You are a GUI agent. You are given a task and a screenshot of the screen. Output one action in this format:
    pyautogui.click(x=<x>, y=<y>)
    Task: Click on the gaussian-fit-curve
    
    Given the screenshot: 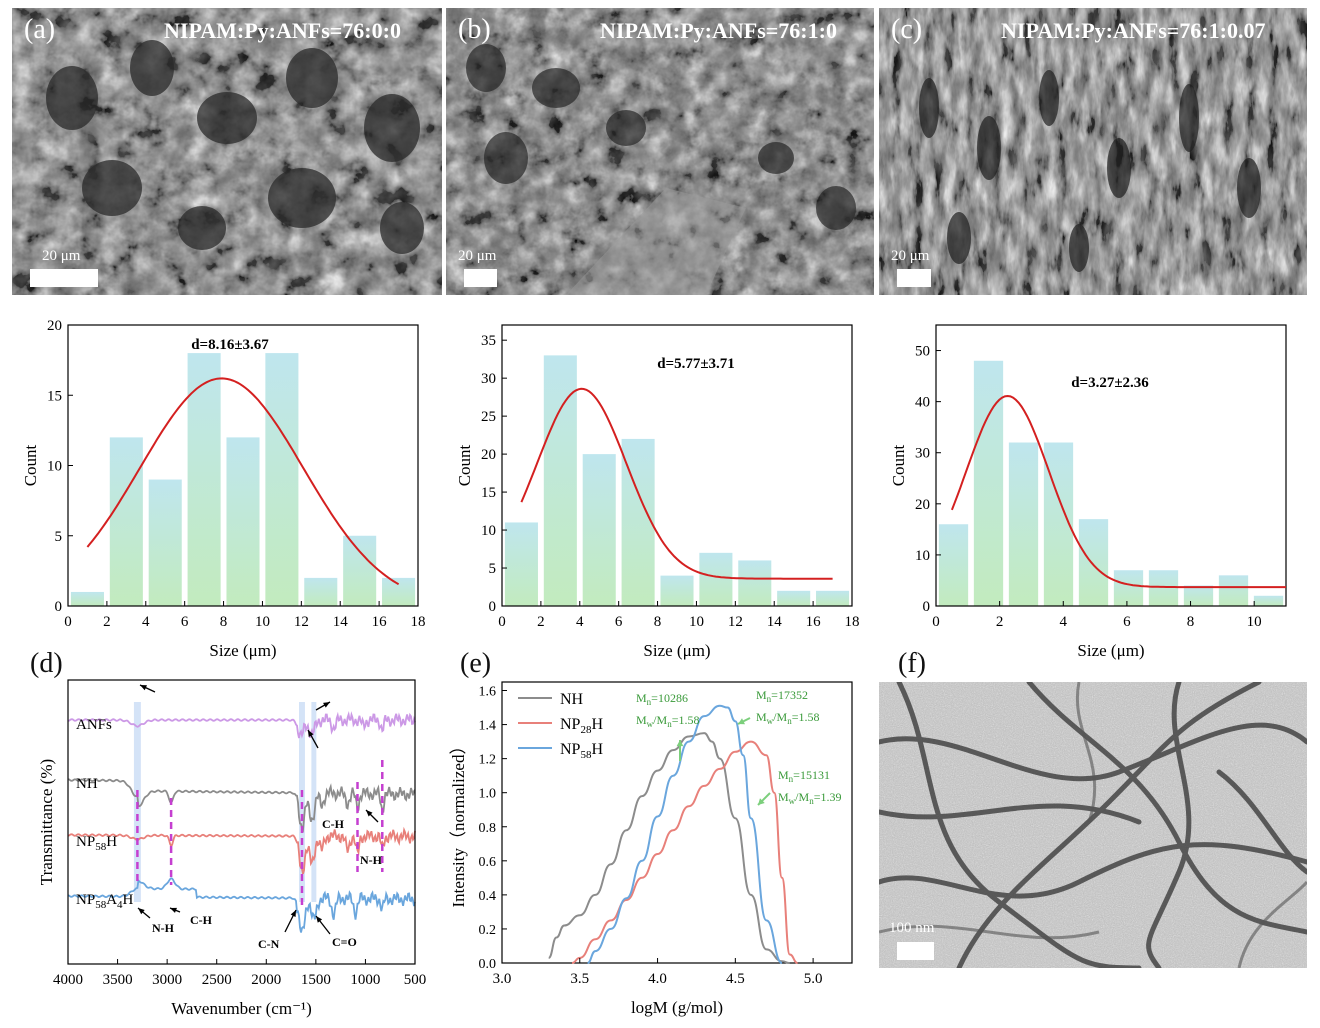 What is the action you would take?
    pyautogui.click(x=1118, y=491)
    